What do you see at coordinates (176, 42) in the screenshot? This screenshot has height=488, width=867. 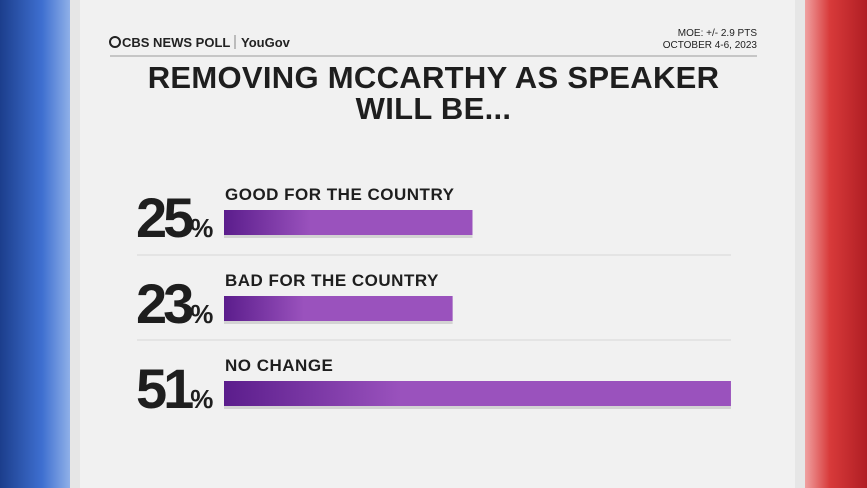 I see `brand: CBS NEWS POLL` at bounding box center [176, 42].